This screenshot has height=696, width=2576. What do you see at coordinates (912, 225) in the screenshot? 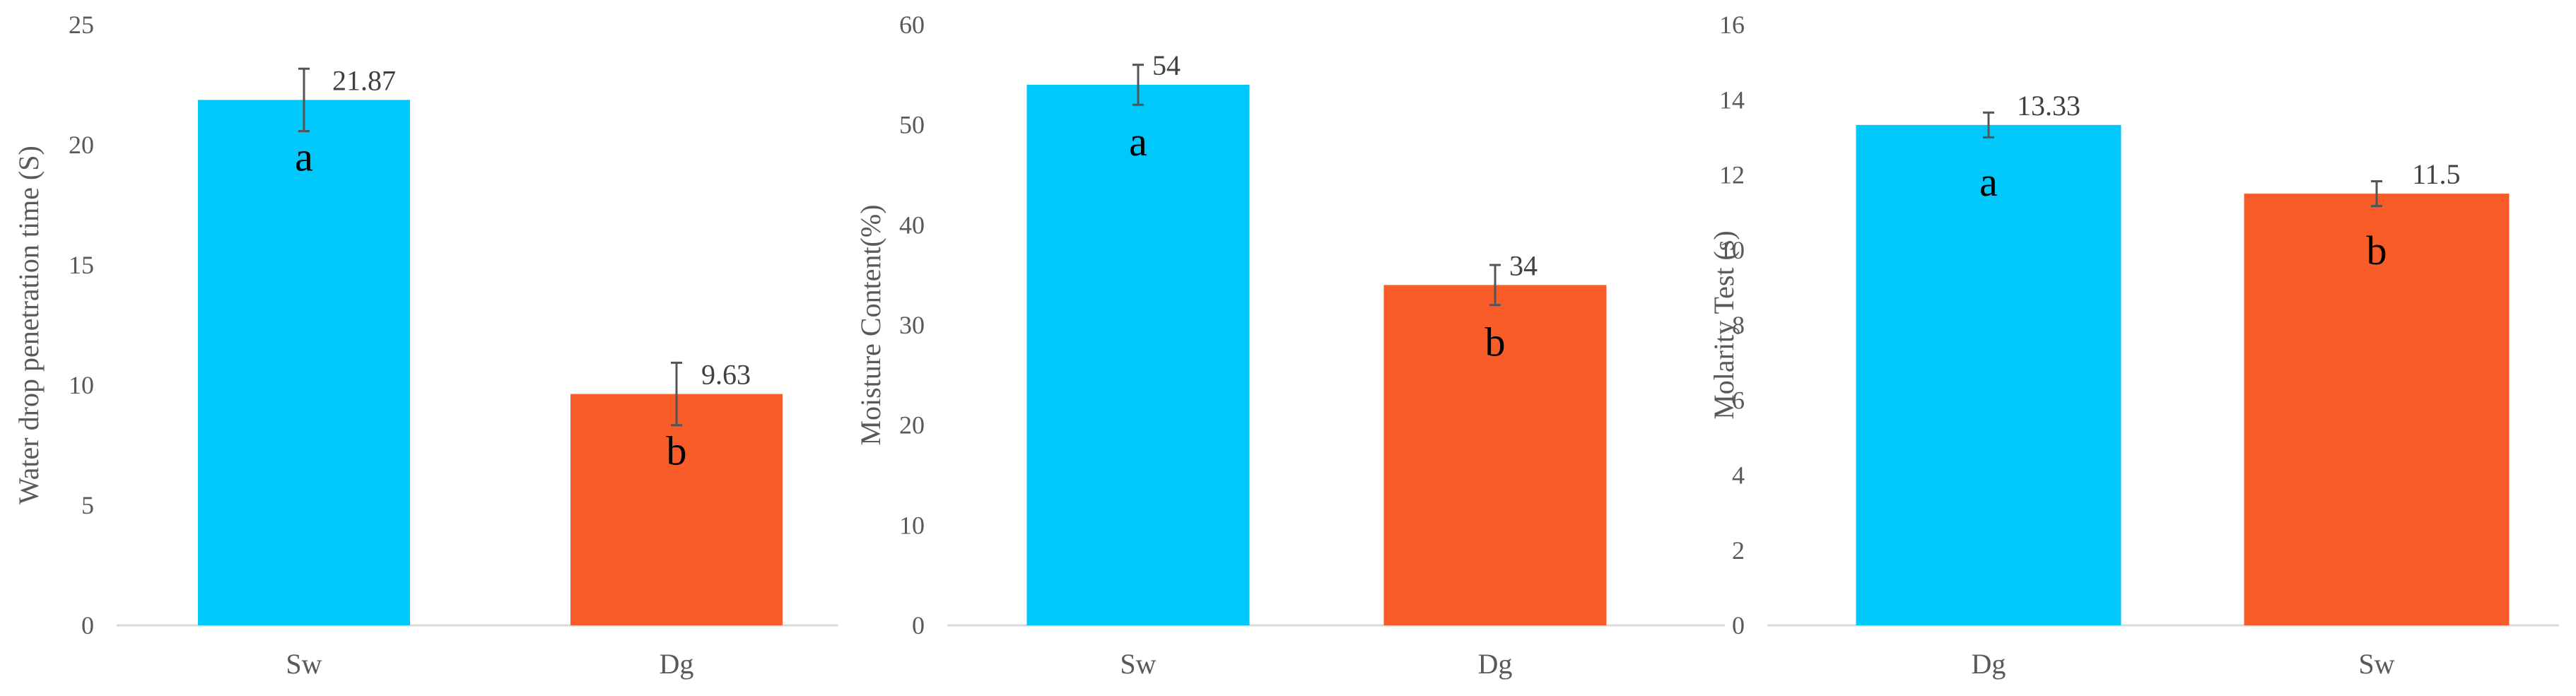
I see `y-tick-label: 40` at bounding box center [912, 225].